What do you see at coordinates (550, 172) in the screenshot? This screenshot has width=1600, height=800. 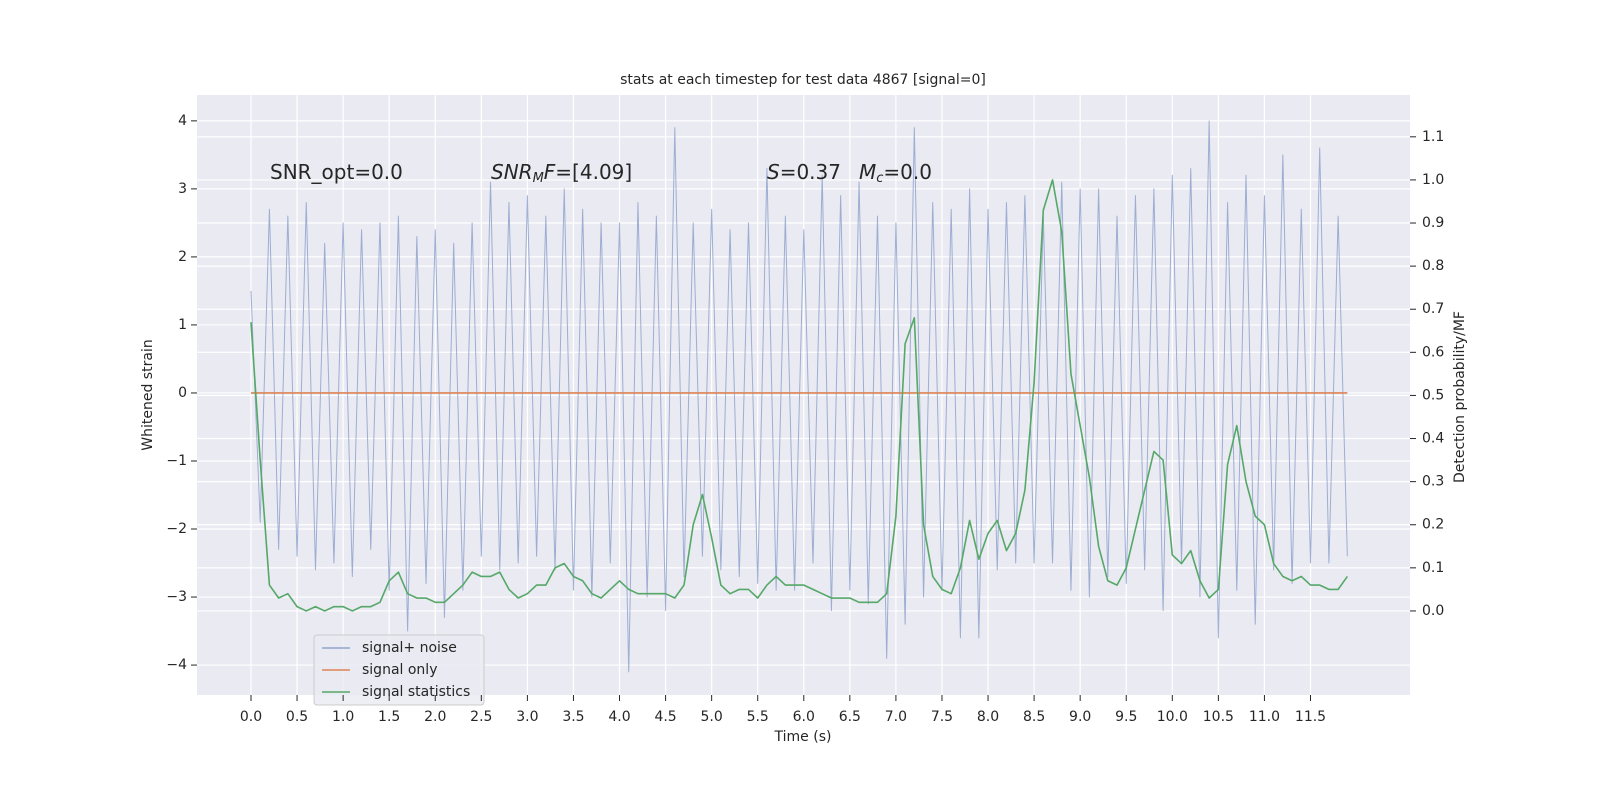 I see `annotation-part: F` at bounding box center [550, 172].